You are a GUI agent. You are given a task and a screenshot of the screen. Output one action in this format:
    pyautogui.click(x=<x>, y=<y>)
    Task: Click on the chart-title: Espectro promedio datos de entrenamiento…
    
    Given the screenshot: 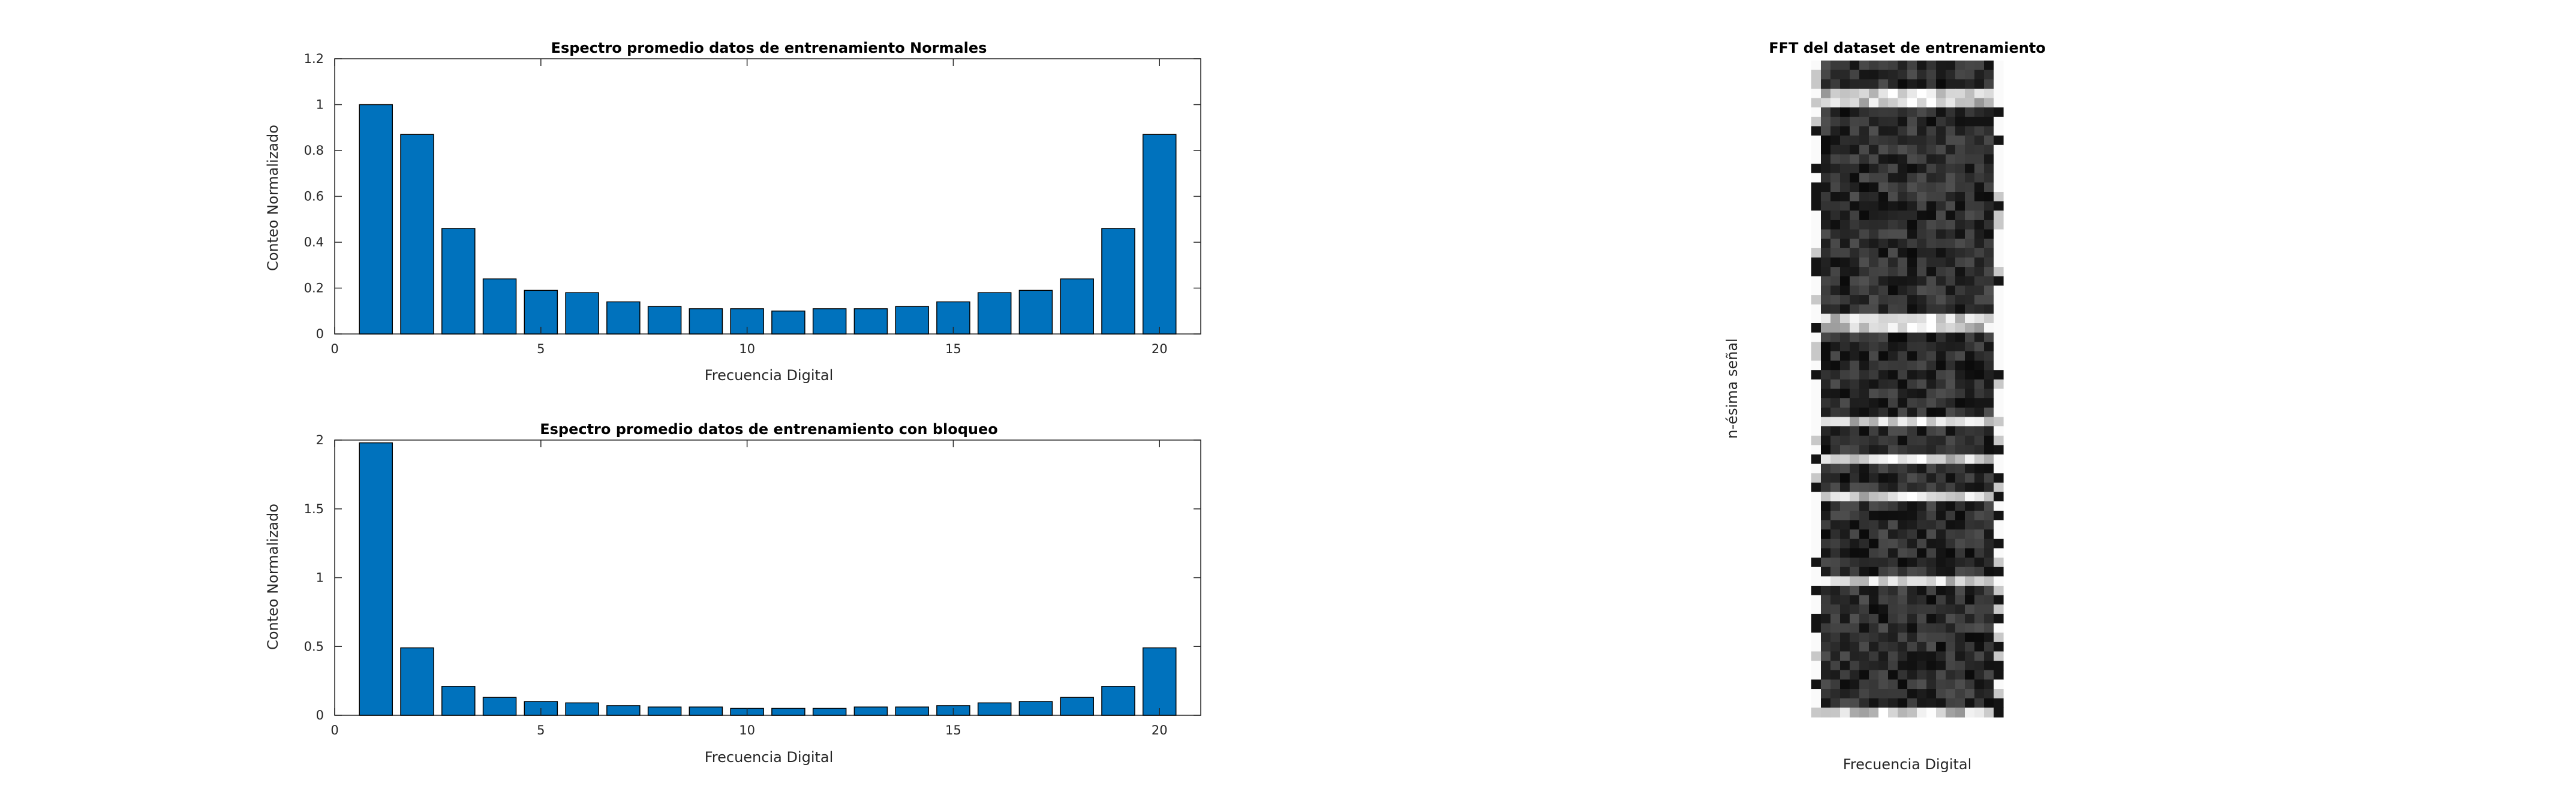 What is the action you would take?
    pyautogui.click(x=769, y=48)
    